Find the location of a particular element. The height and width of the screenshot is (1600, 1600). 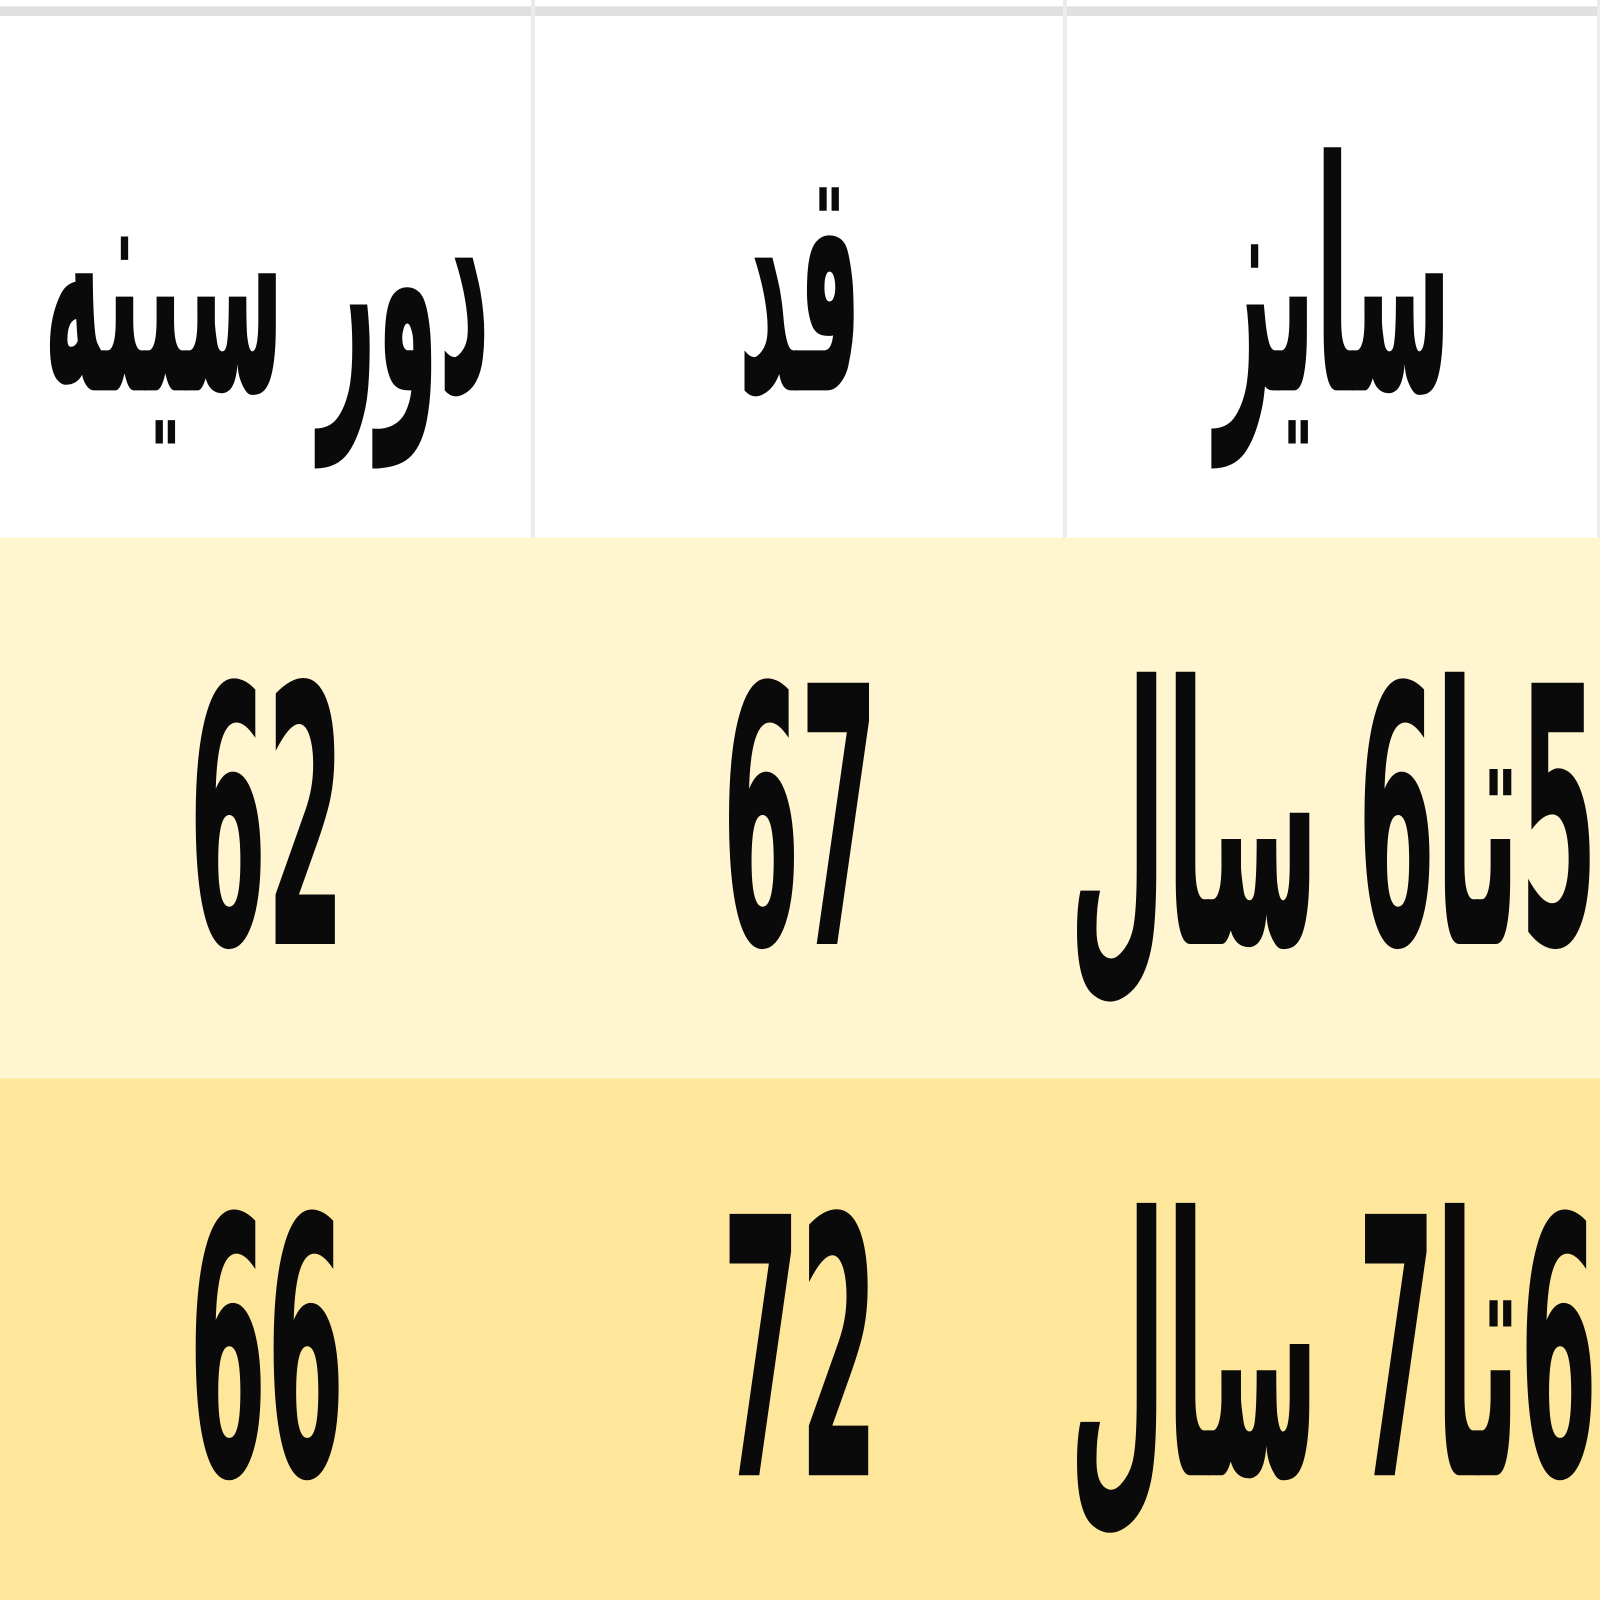

cell-size-row2: 6تا7 سال is located at coordinates (1333, 1352).